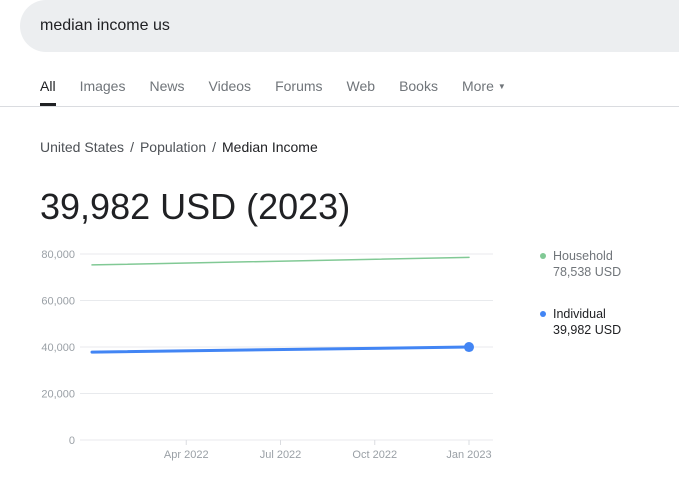  I want to click on tab-videos: Videos, so click(230, 86).